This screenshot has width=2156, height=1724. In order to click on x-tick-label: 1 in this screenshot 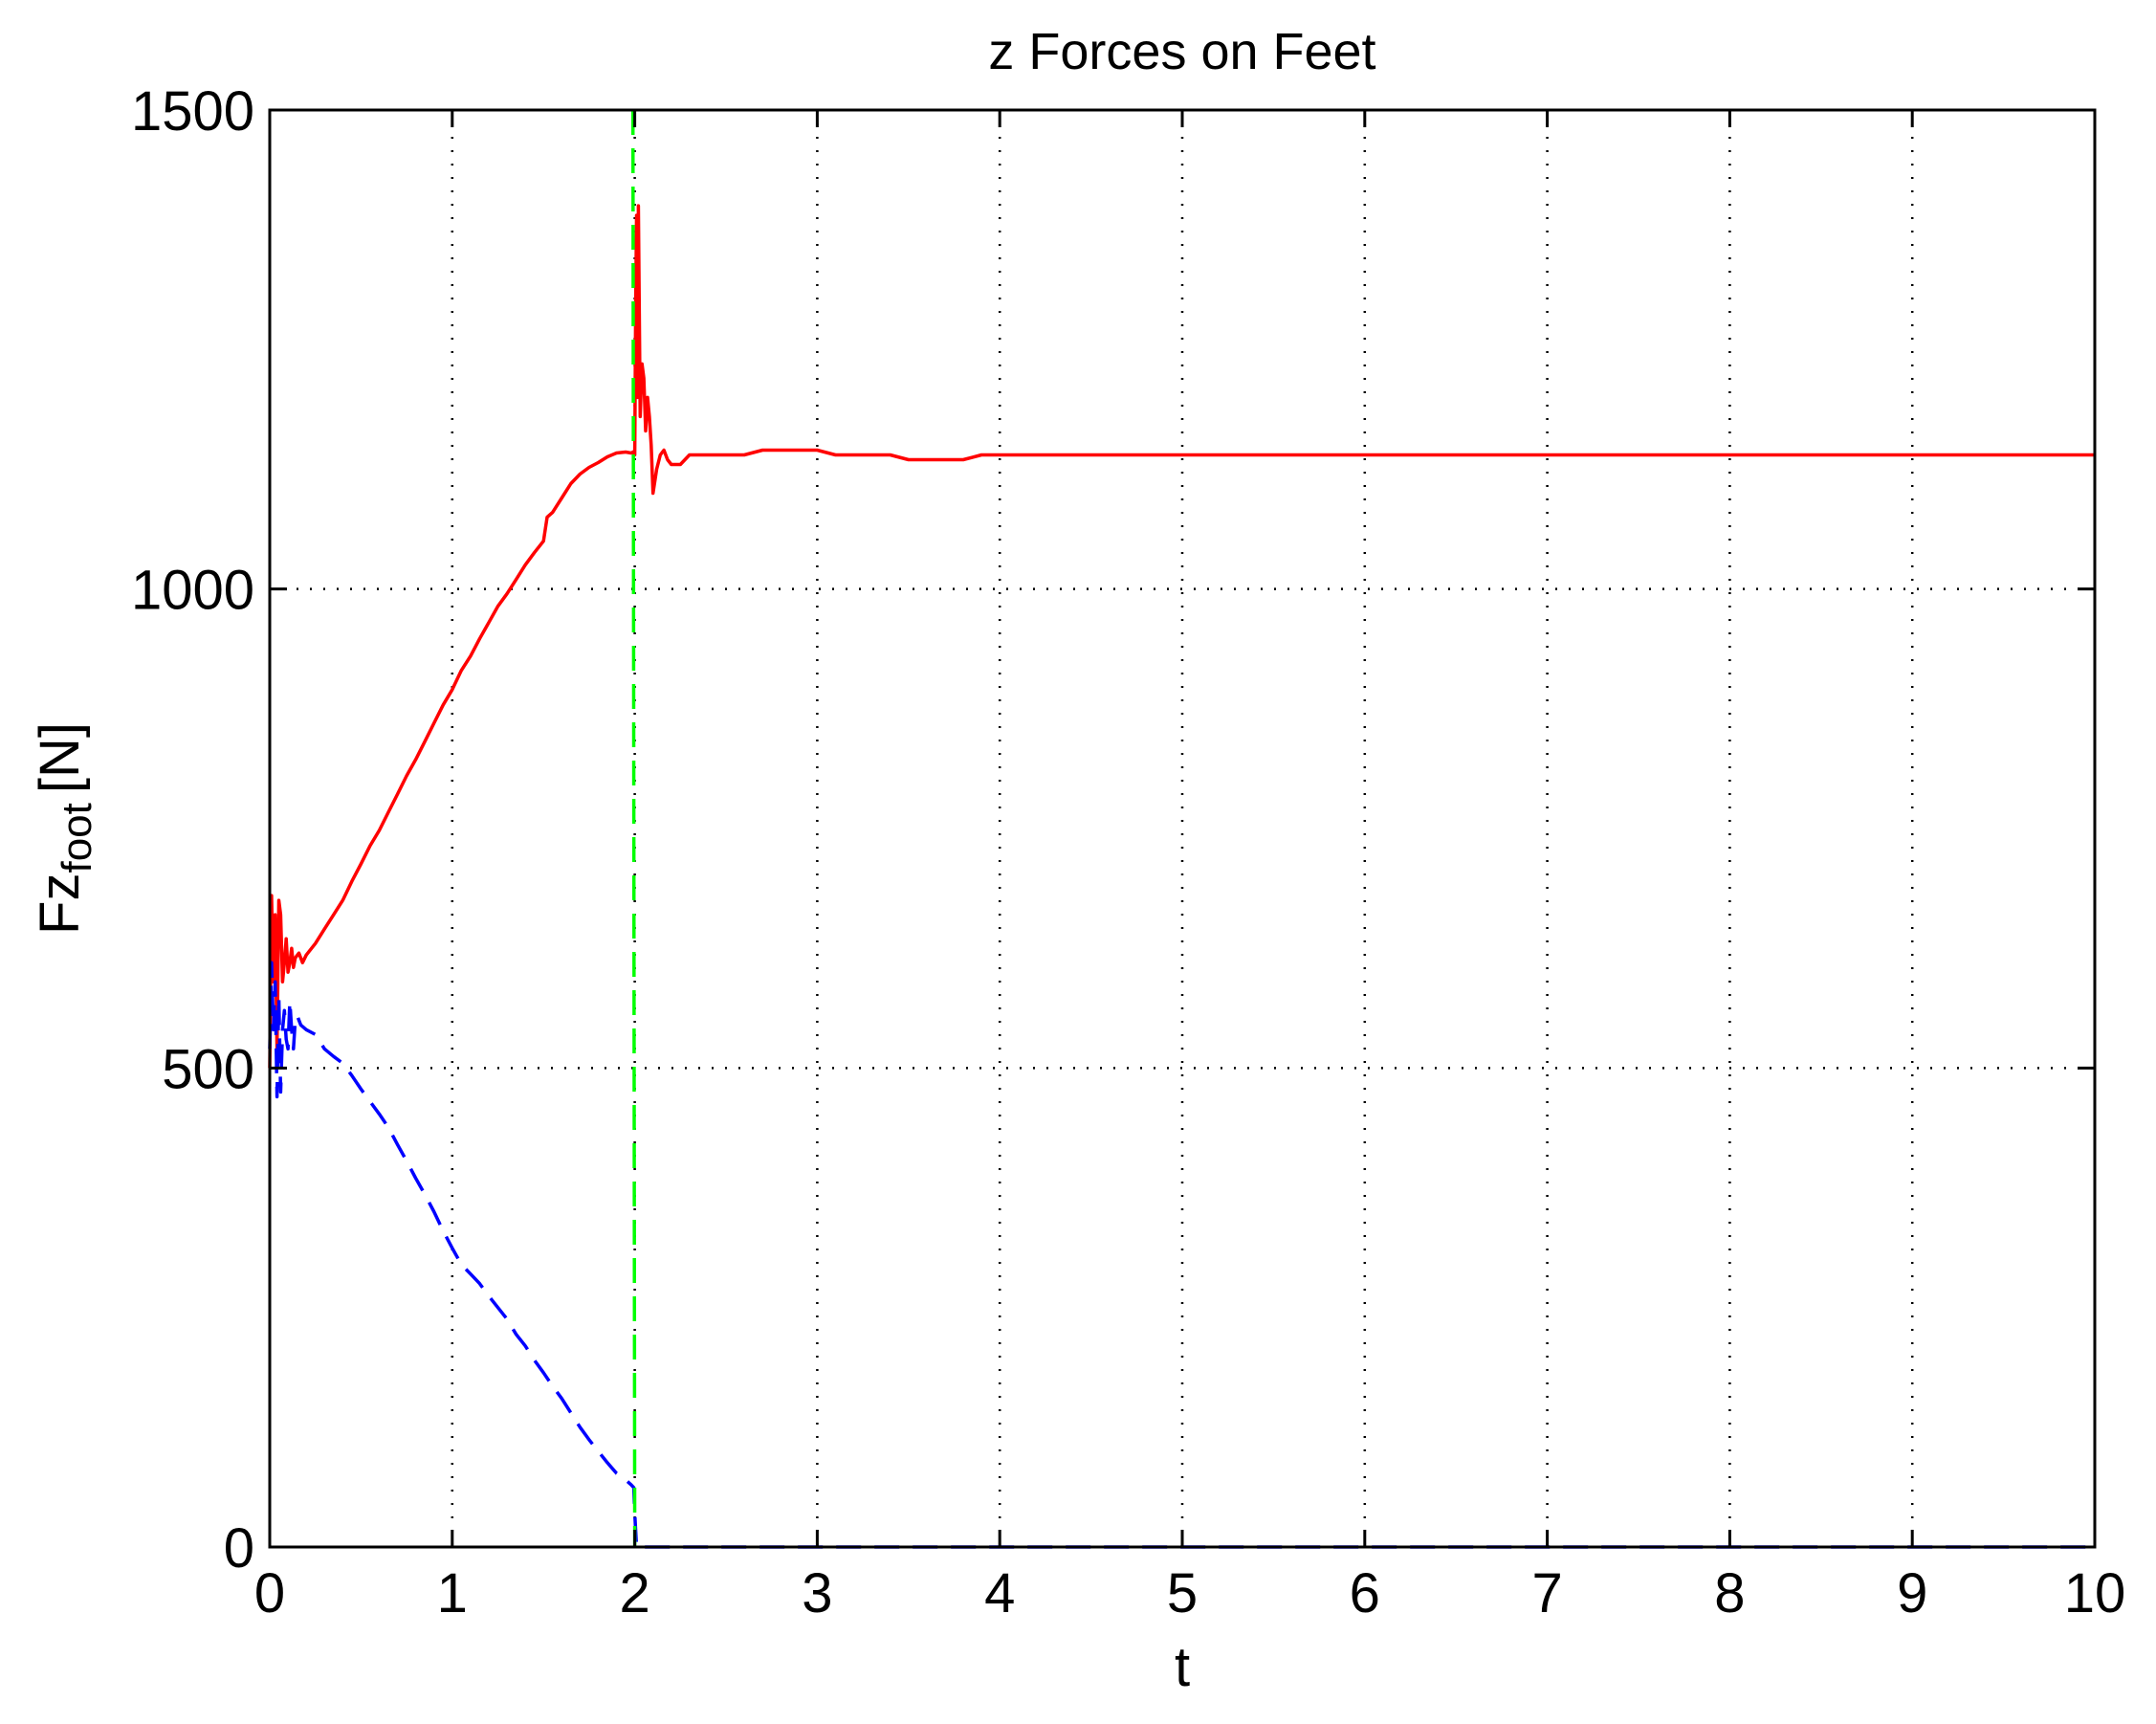, I will do `click(452, 1593)`.